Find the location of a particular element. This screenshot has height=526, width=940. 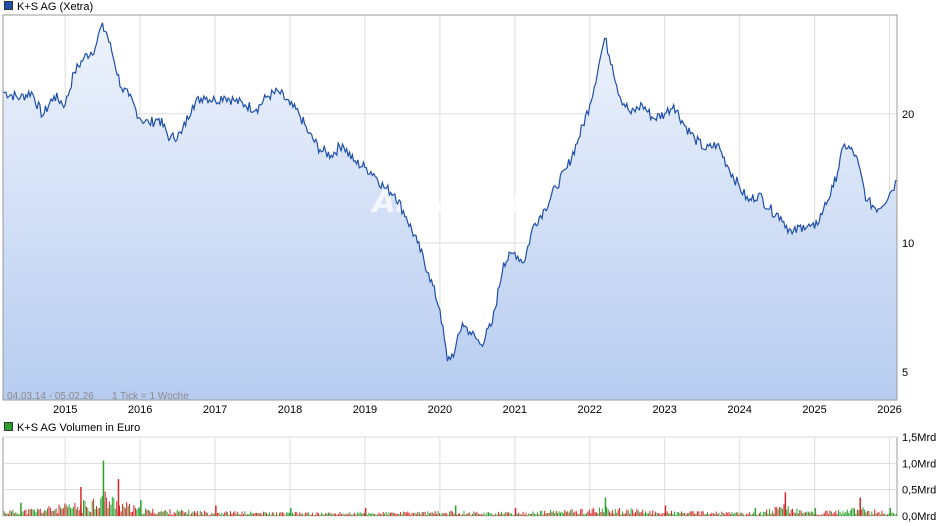

volume-bars is located at coordinates (450, 488).